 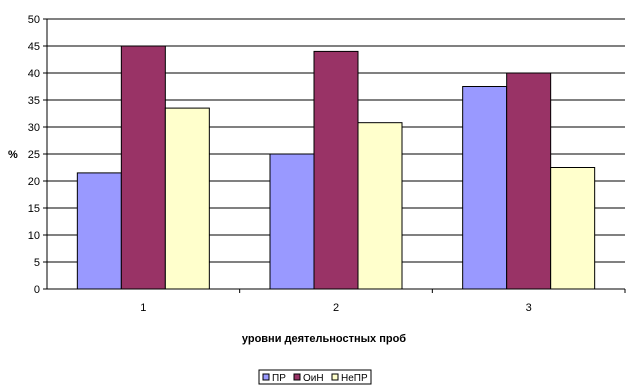 I want to click on y-tick-label: 45, so click(x=34, y=47).